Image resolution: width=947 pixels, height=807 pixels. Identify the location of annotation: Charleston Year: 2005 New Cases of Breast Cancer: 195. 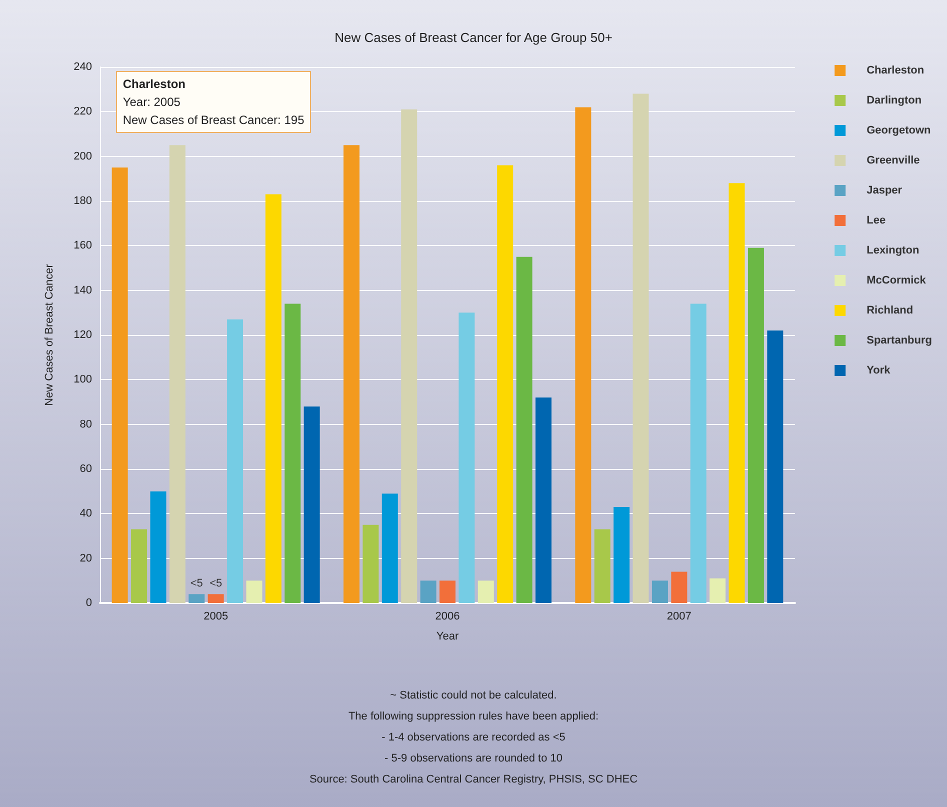
(213, 102).